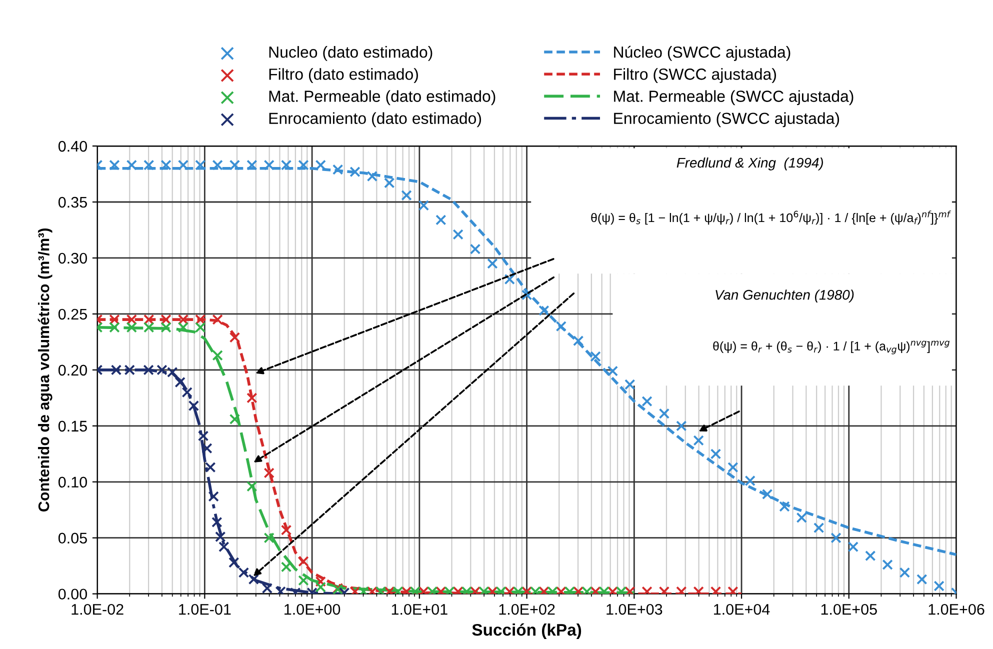 The width and height of the screenshot is (993, 649). What do you see at coordinates (527, 631) in the screenshot?
I see `x-axis-title: Succión (kPa)` at bounding box center [527, 631].